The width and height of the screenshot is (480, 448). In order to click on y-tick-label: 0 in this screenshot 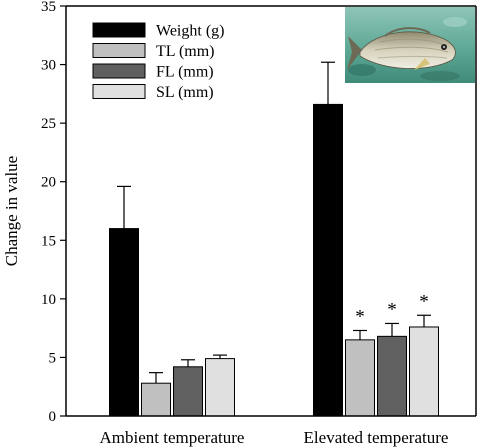, I will do `click(53, 417)`.